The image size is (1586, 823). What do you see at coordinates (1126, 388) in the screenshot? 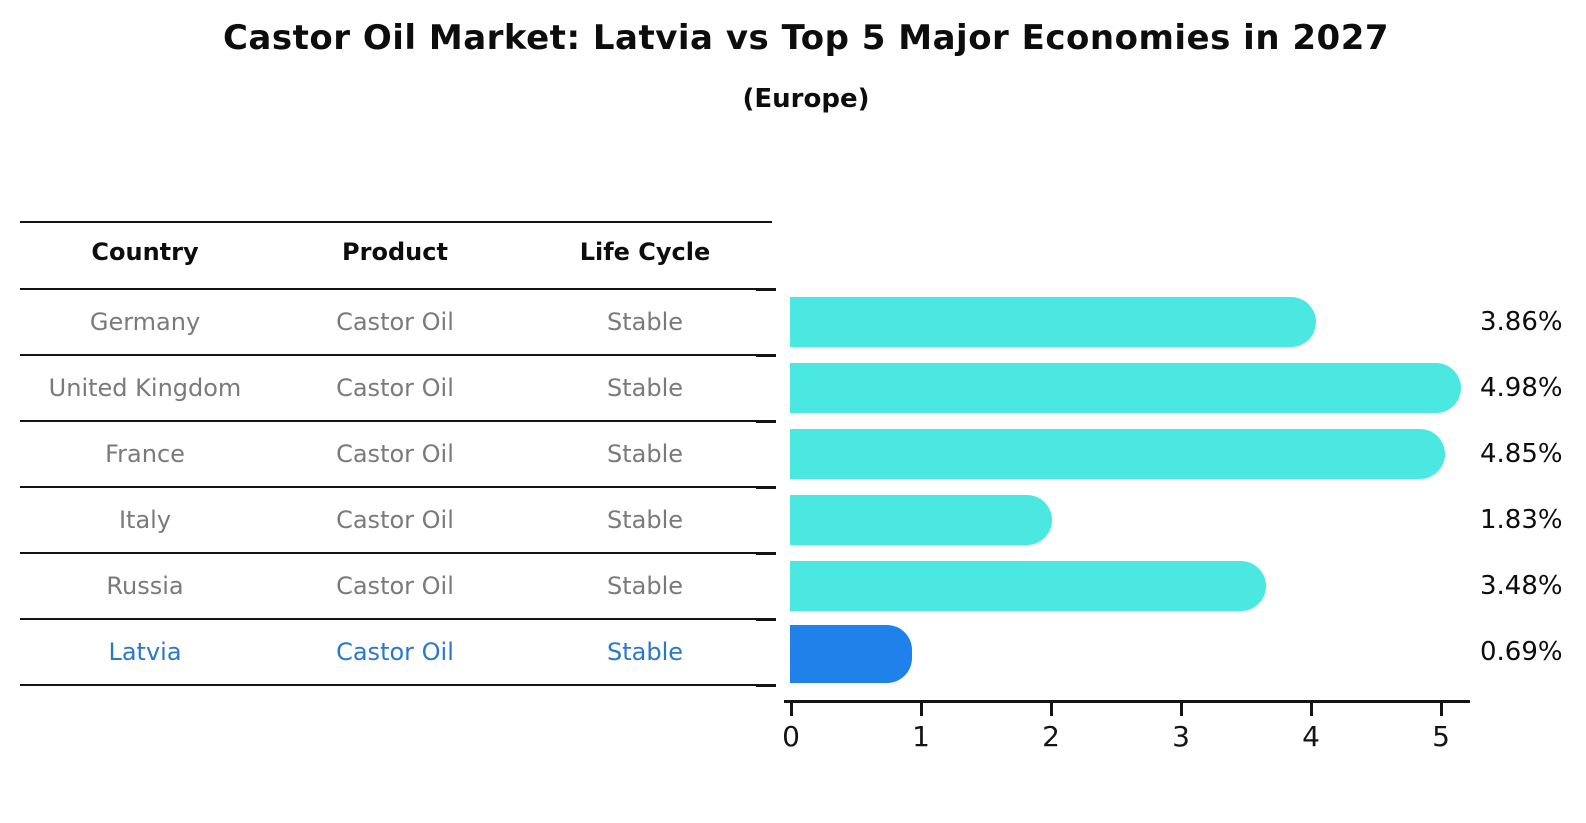
I see `bar-united-kingdom` at bounding box center [1126, 388].